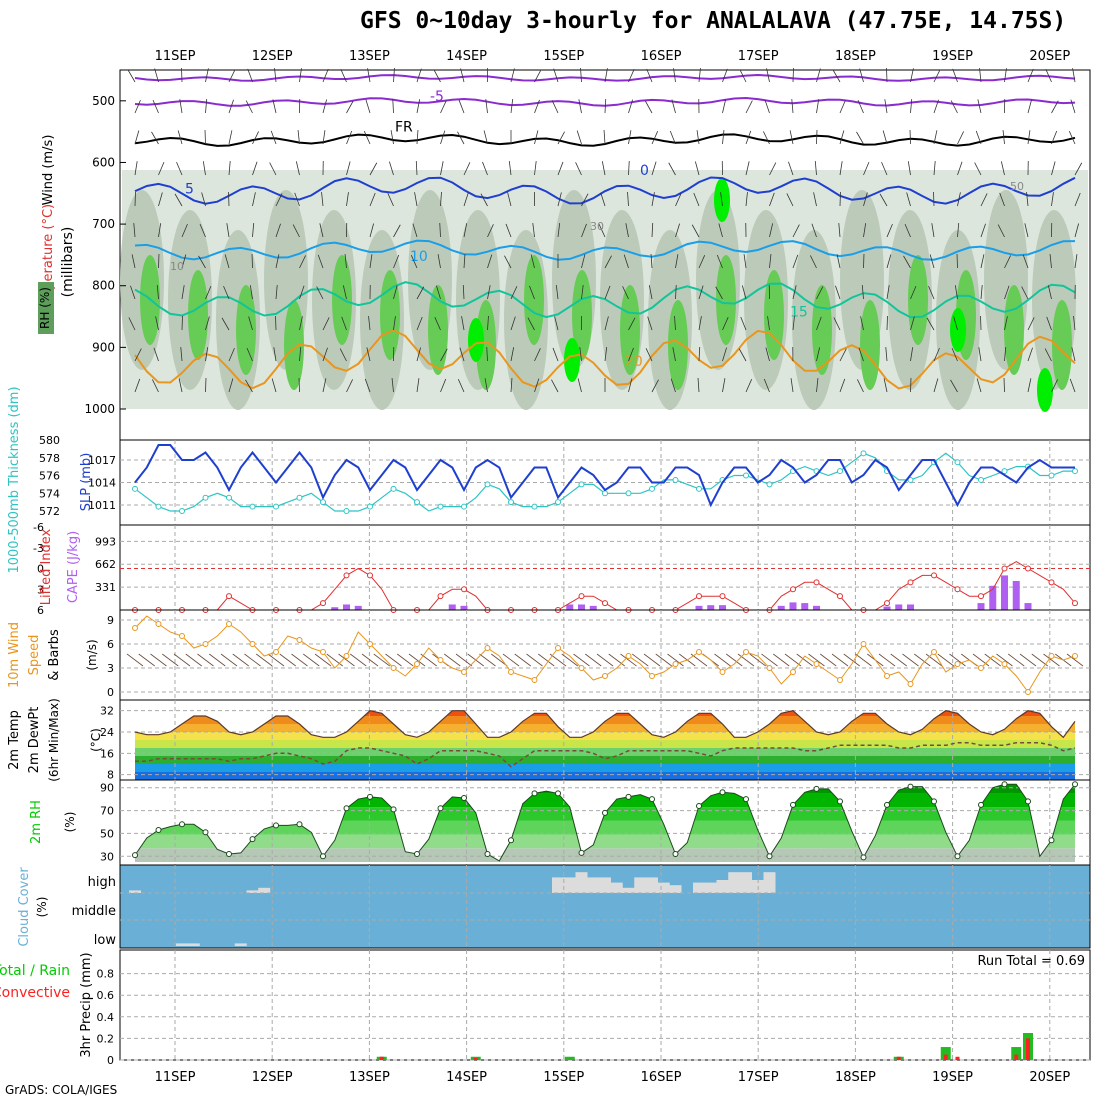  Describe the element at coordinates (855, 1077) in the screenshot. I see `date-label-bottom: 18SEP` at that location.